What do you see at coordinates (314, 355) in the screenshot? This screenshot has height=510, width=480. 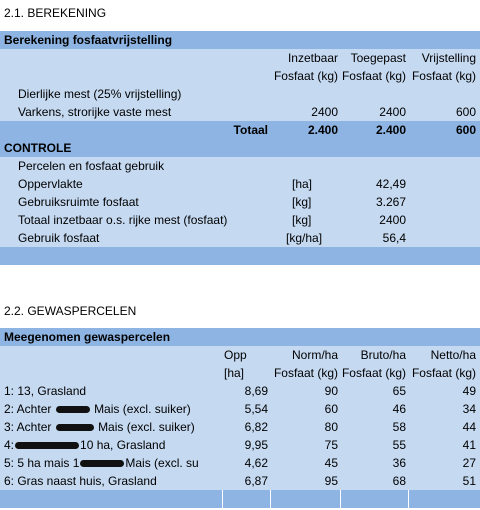 I see `header-norm: Norm/ha` at bounding box center [314, 355].